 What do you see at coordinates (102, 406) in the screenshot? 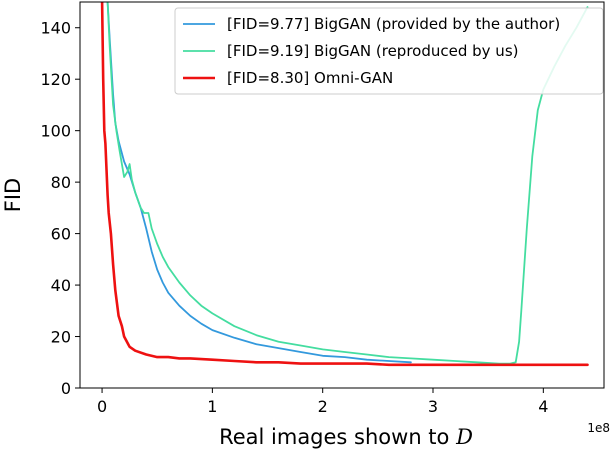
I see `x-tick-label: 0` at bounding box center [102, 406].